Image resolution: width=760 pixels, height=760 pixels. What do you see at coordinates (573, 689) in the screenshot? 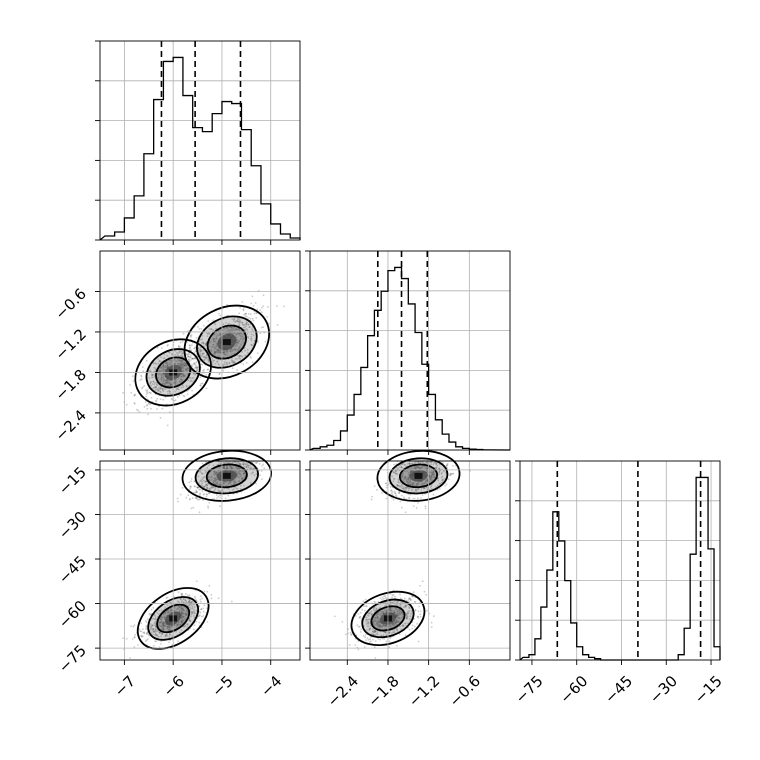
I see `x-tick-label-col2-1: −60` at bounding box center [573, 689].